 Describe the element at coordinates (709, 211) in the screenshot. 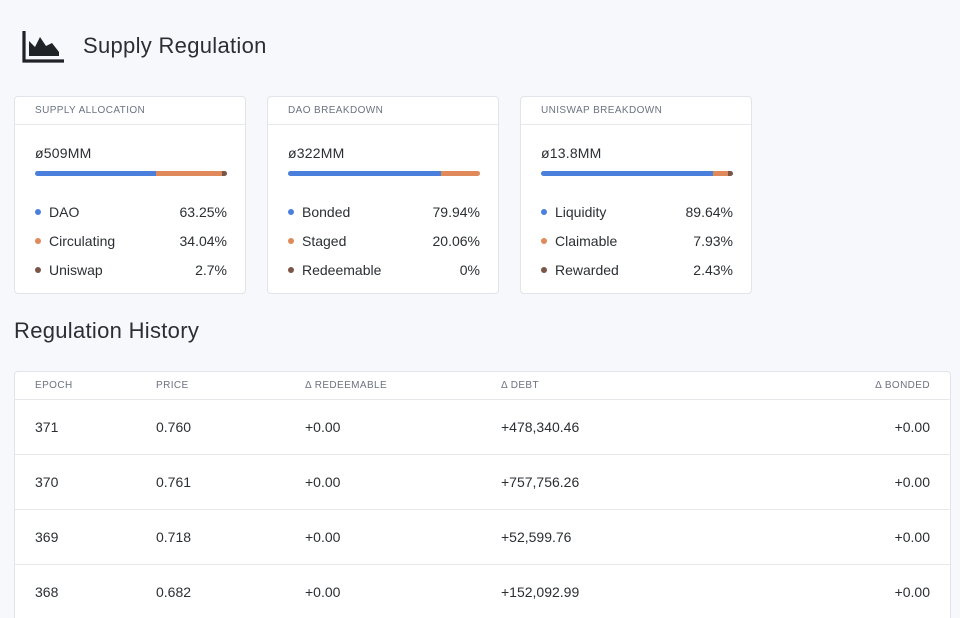

I see `item-value: 89.64%` at that location.